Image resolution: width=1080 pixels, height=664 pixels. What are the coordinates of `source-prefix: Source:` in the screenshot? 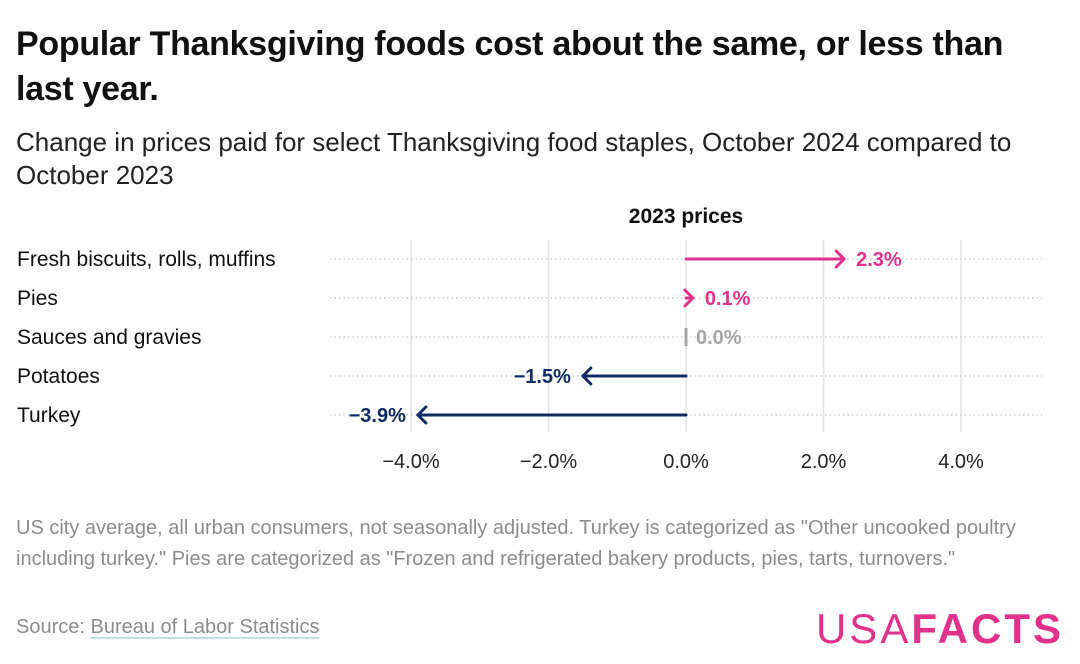 It's located at (53, 627).